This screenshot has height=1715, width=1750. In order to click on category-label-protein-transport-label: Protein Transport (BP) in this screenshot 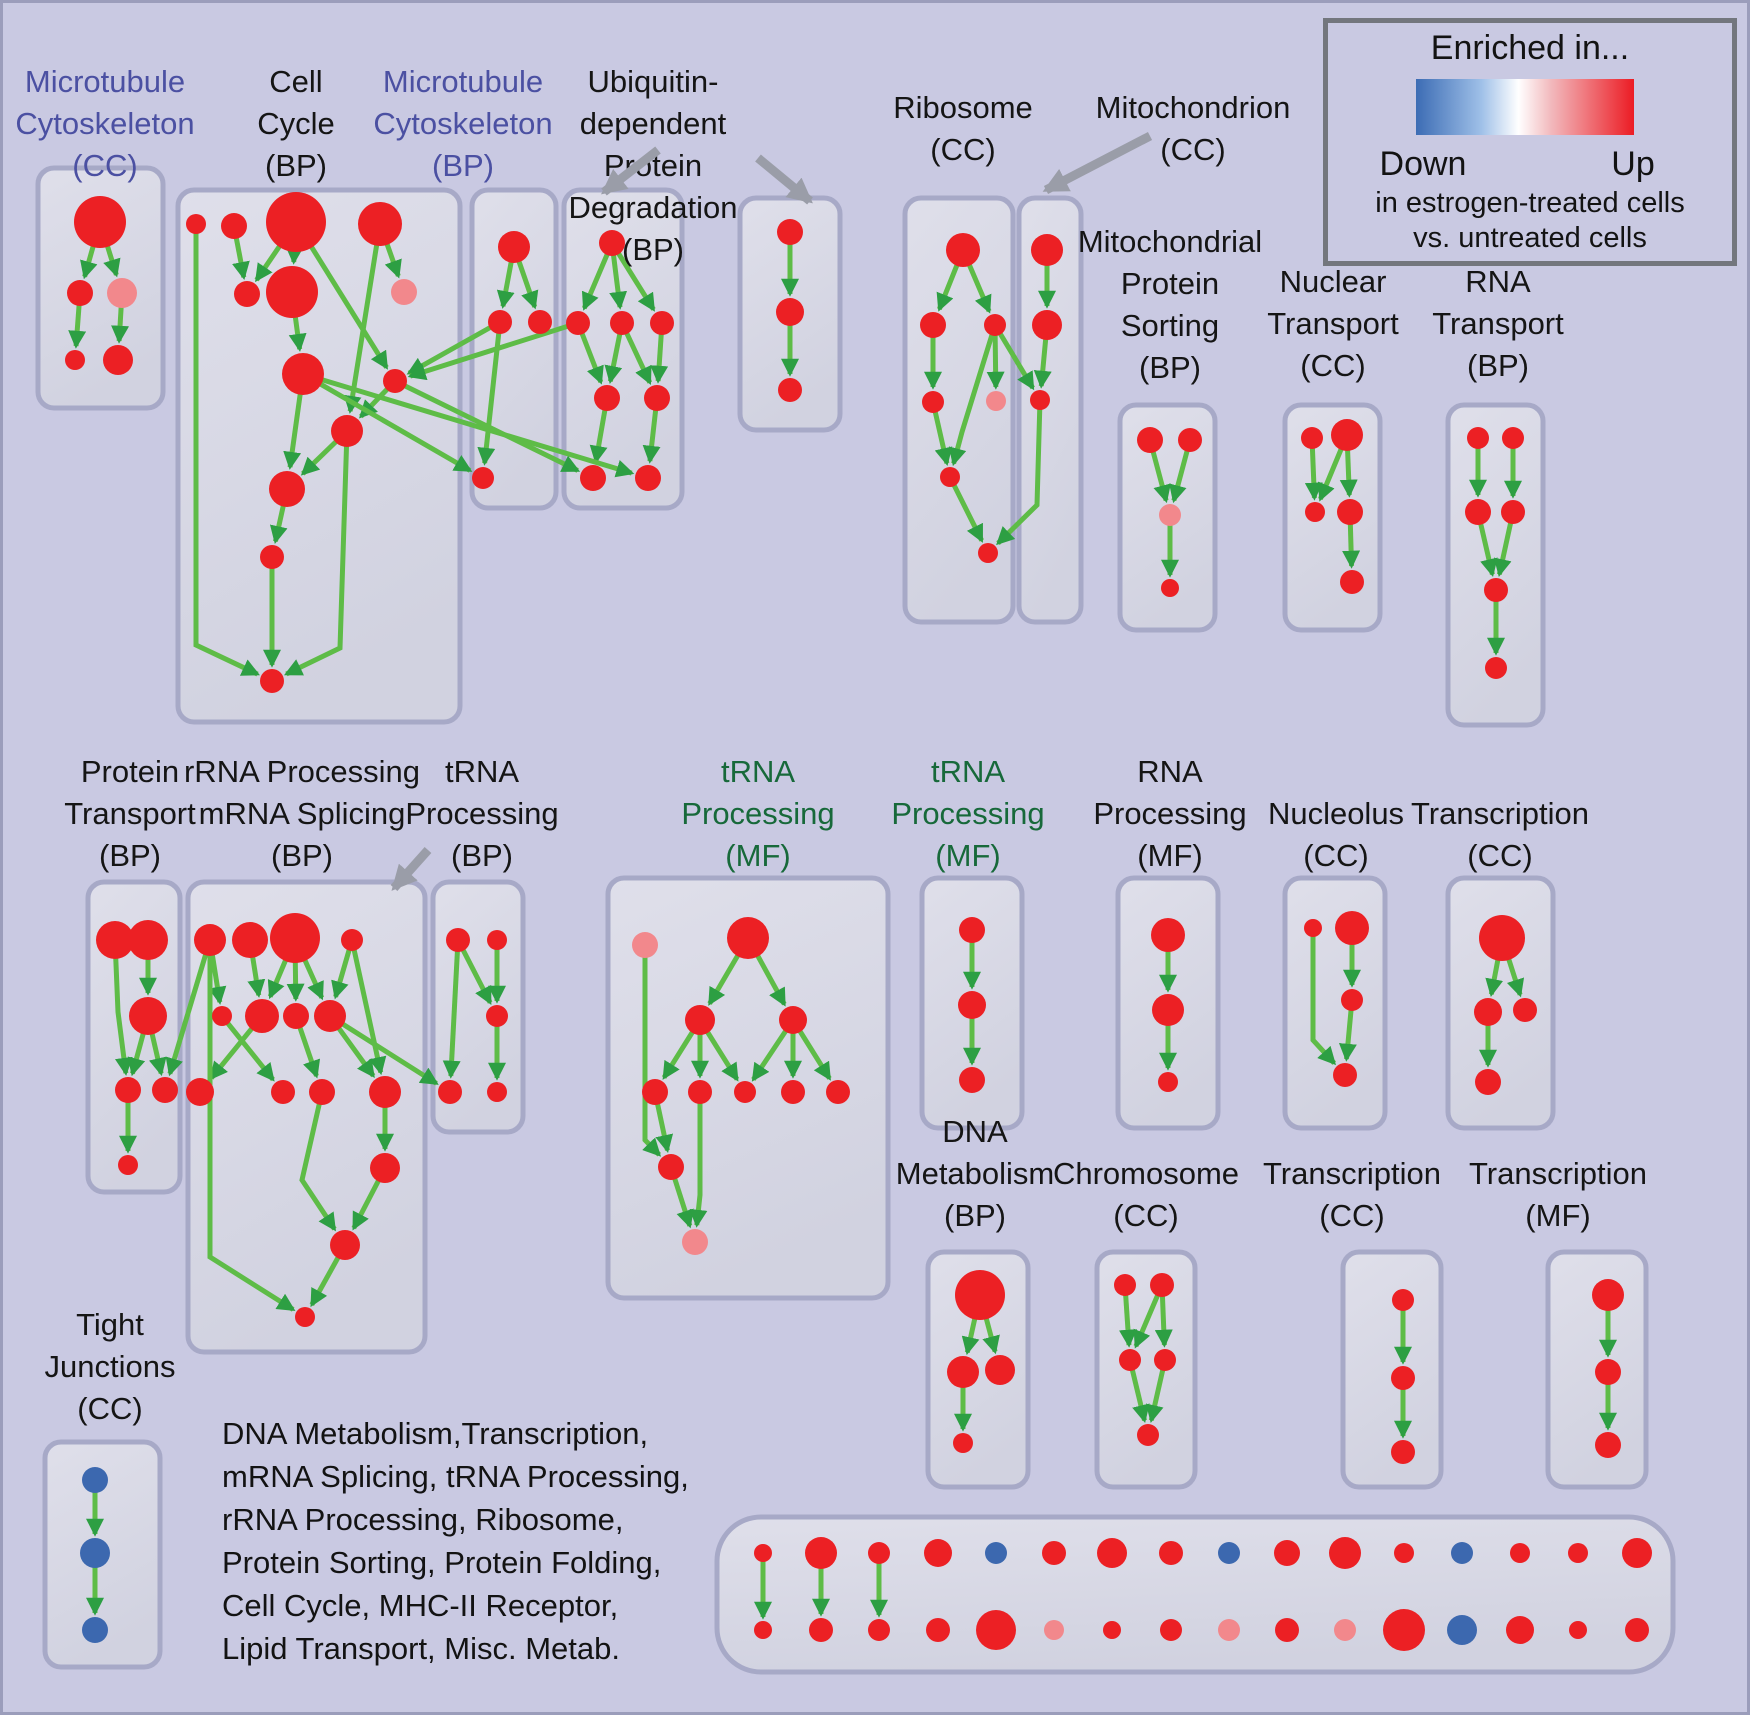, I will do `click(130, 813)`.